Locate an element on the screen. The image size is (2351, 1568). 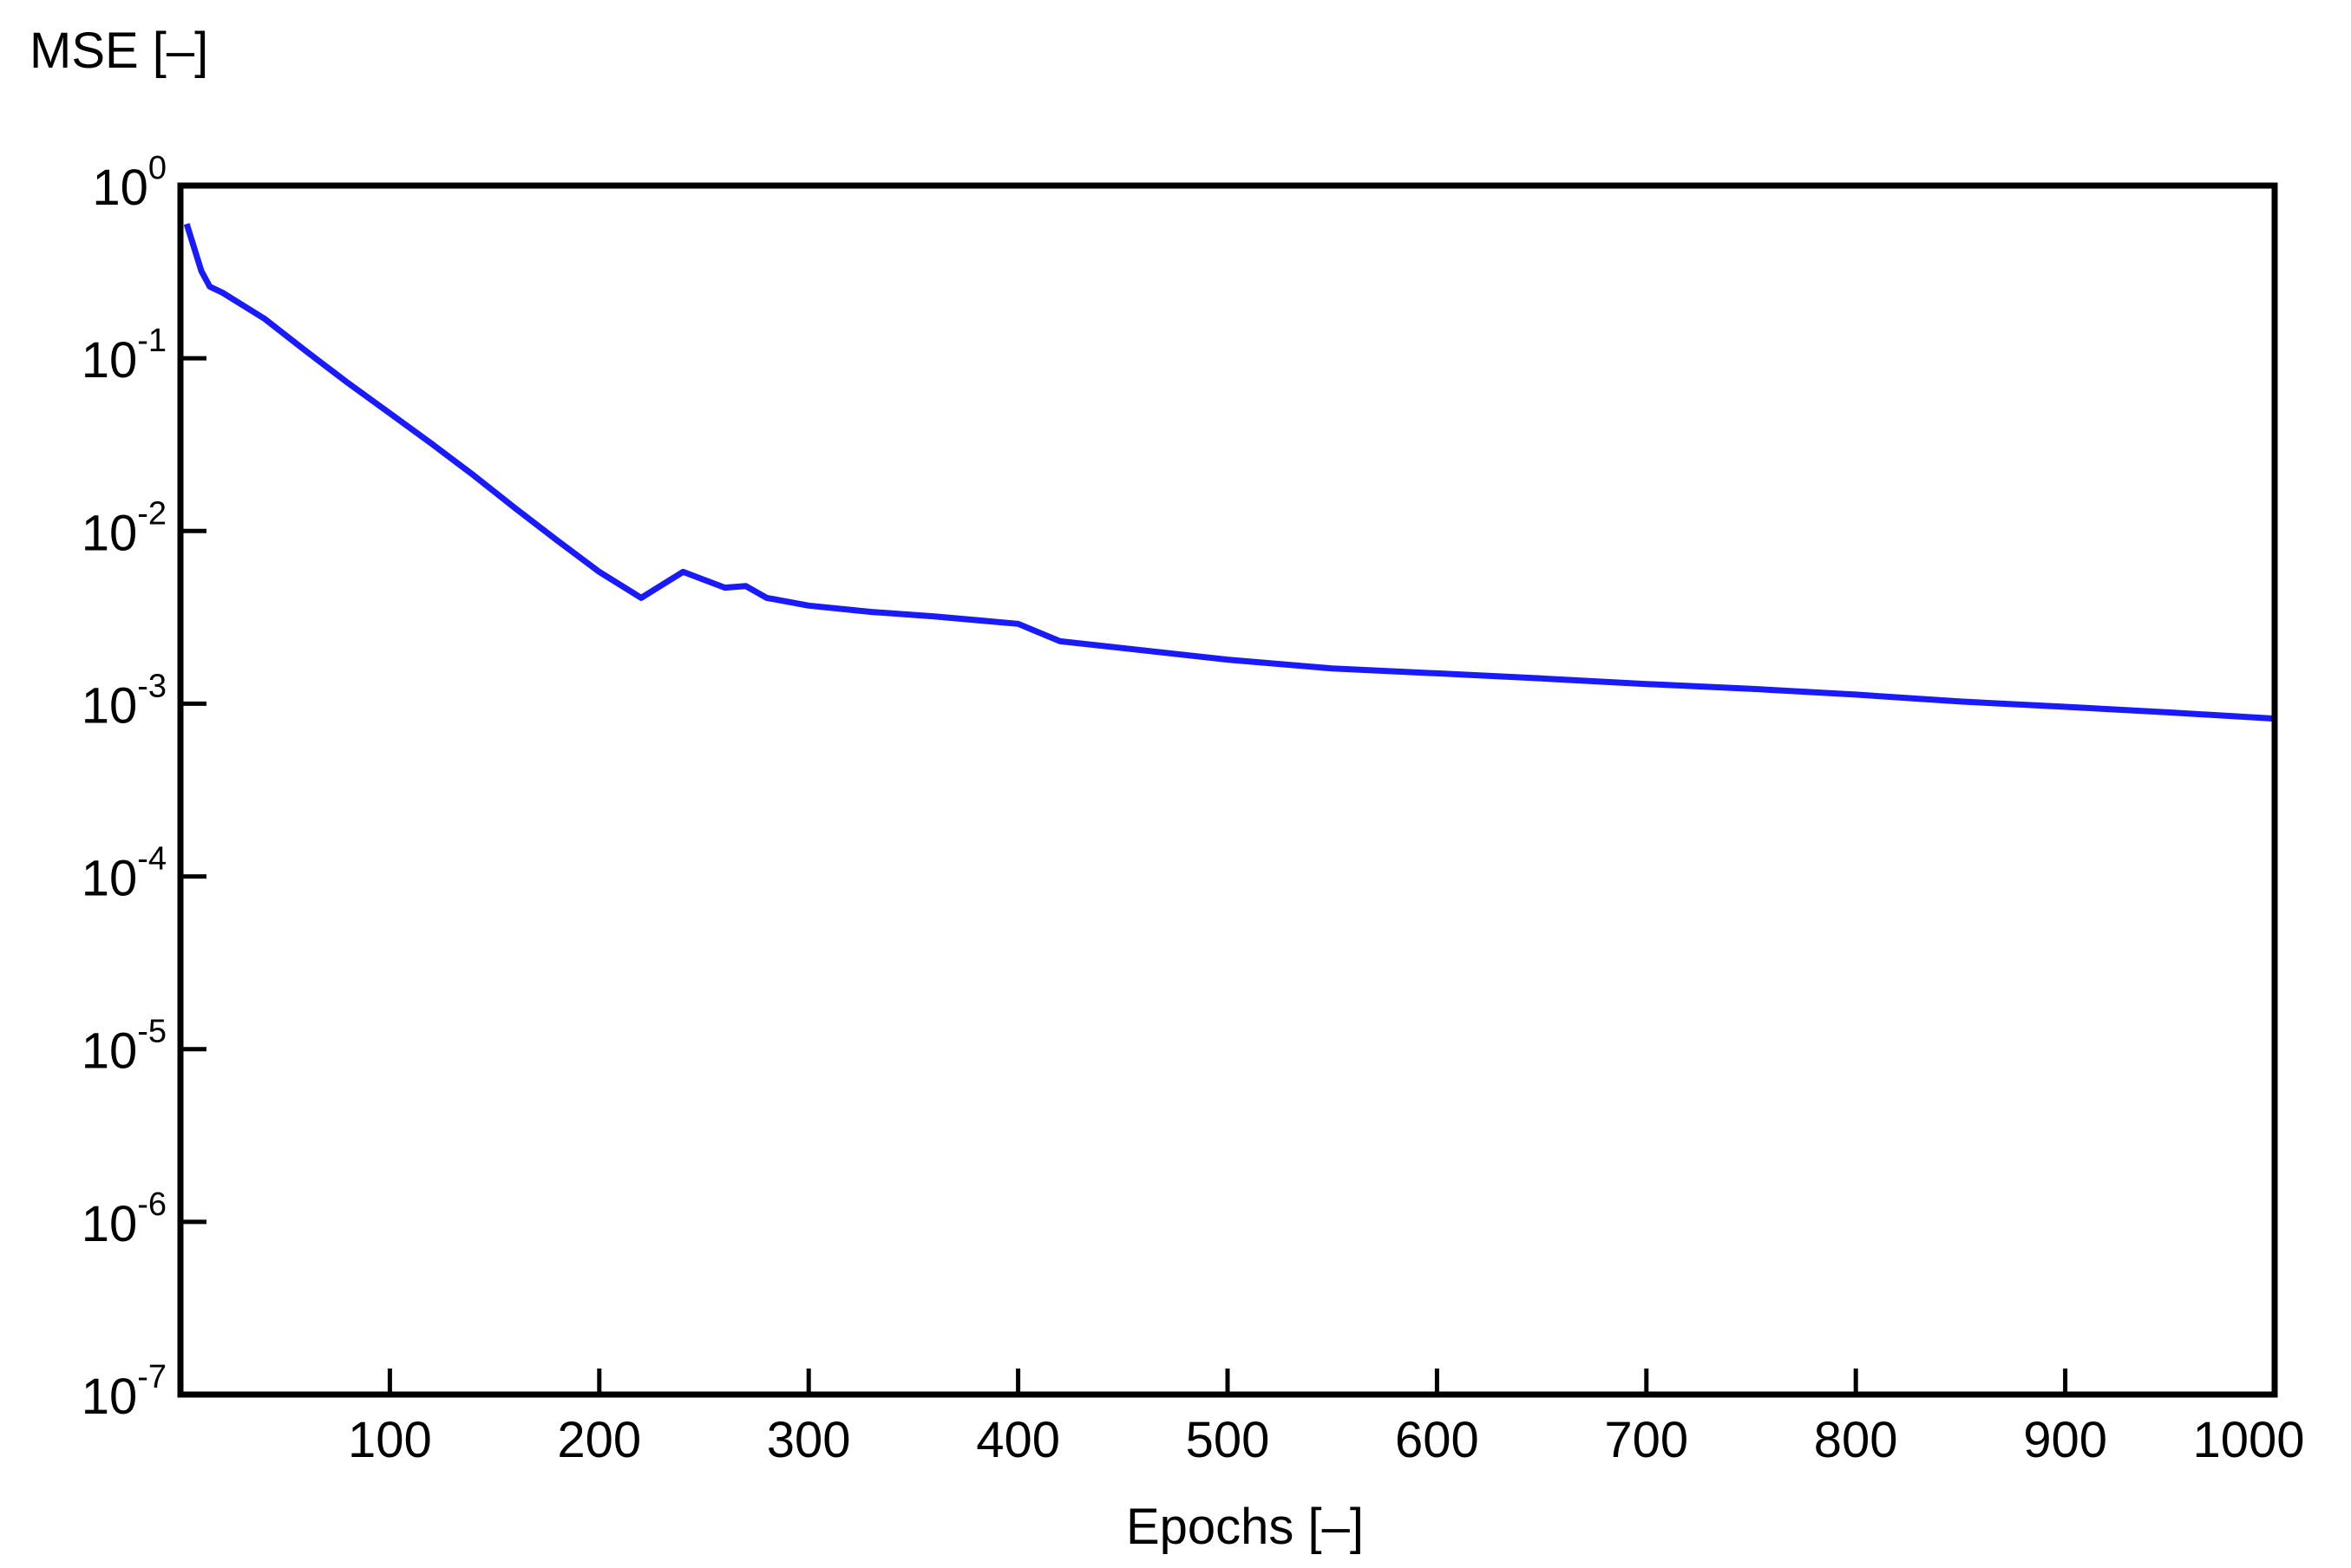
x-tick-label: 900 is located at coordinates (2065, 1440).